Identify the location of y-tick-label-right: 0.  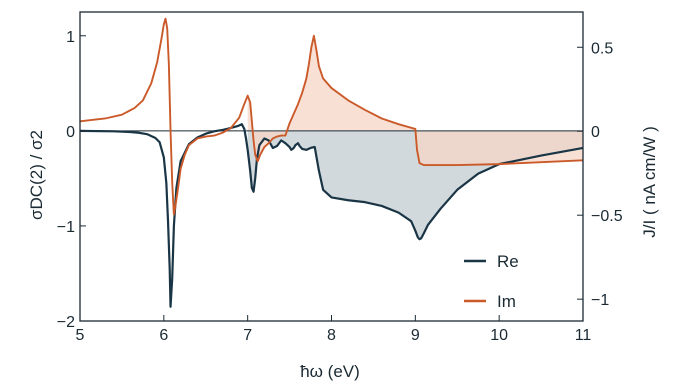
(595, 132).